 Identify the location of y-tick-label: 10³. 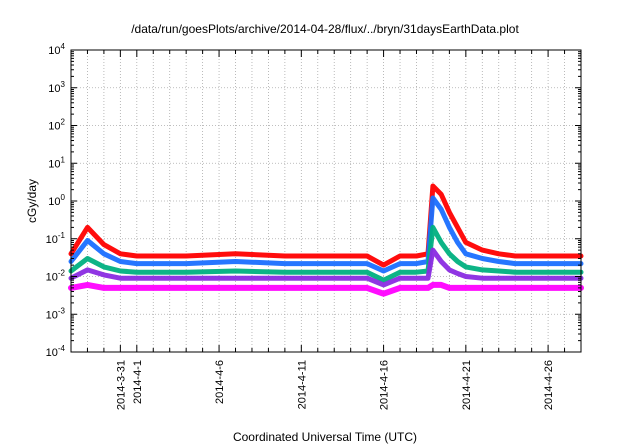
(56, 87).